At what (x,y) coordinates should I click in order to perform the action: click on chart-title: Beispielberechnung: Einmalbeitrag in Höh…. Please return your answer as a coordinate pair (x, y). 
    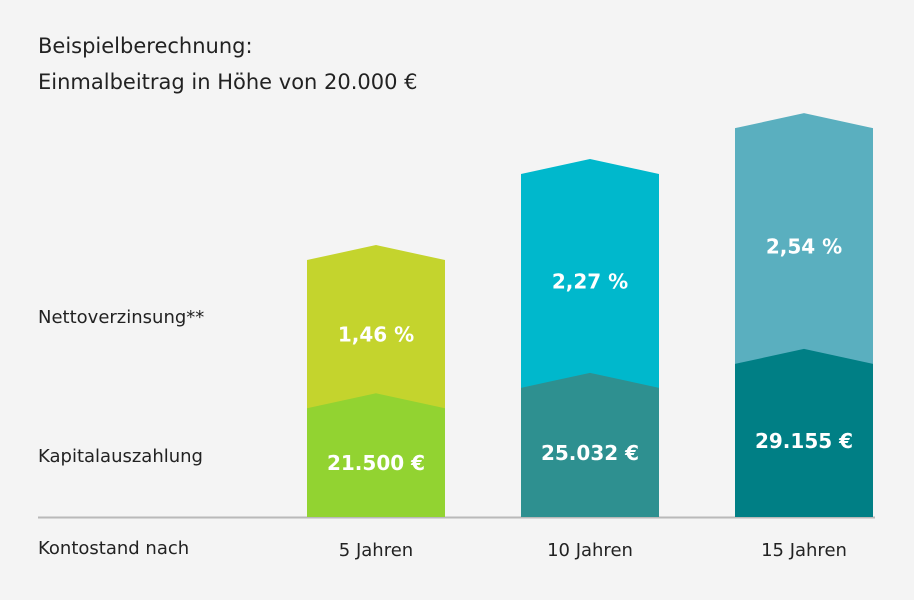
    Looking at the image, I should click on (228, 64).